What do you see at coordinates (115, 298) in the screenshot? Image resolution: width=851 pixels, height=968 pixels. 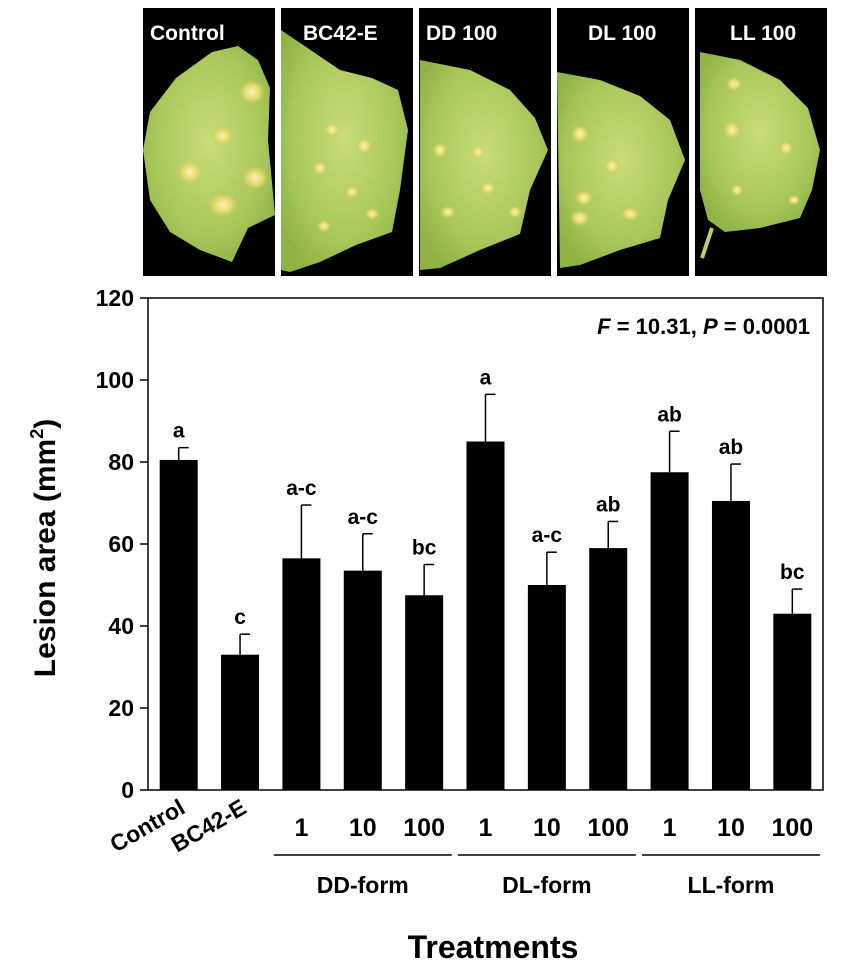 I see `y-tick-label: 120` at bounding box center [115, 298].